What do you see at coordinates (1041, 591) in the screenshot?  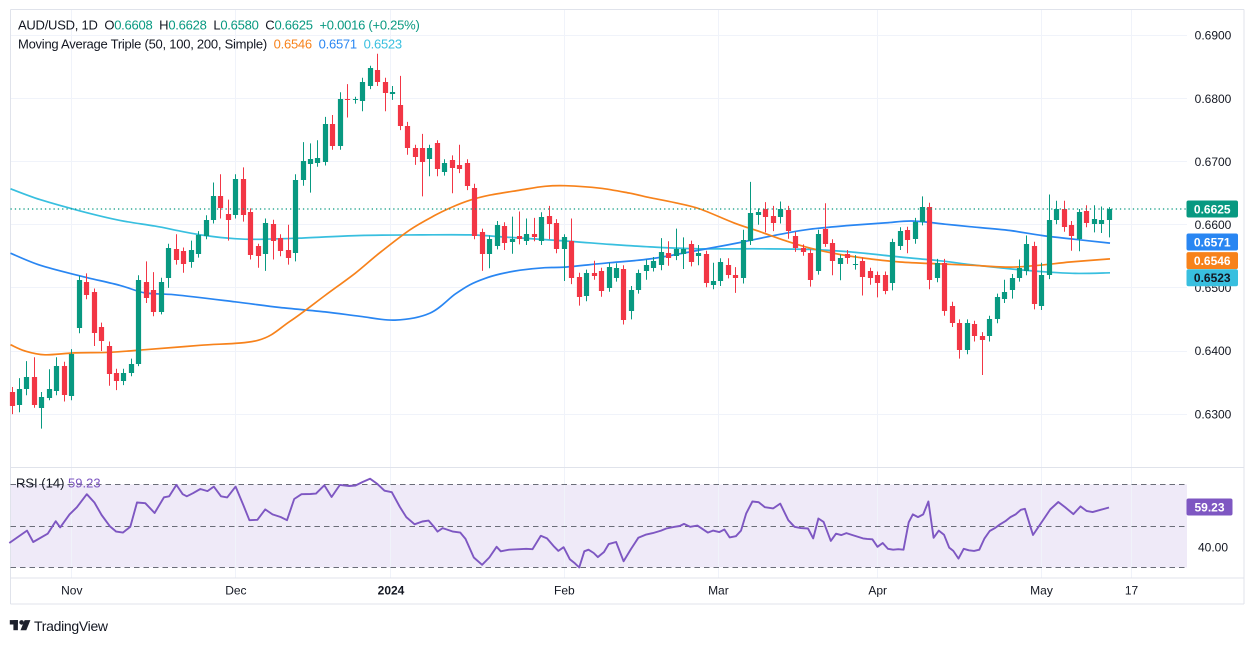 I see `svg-text: May` at bounding box center [1041, 591].